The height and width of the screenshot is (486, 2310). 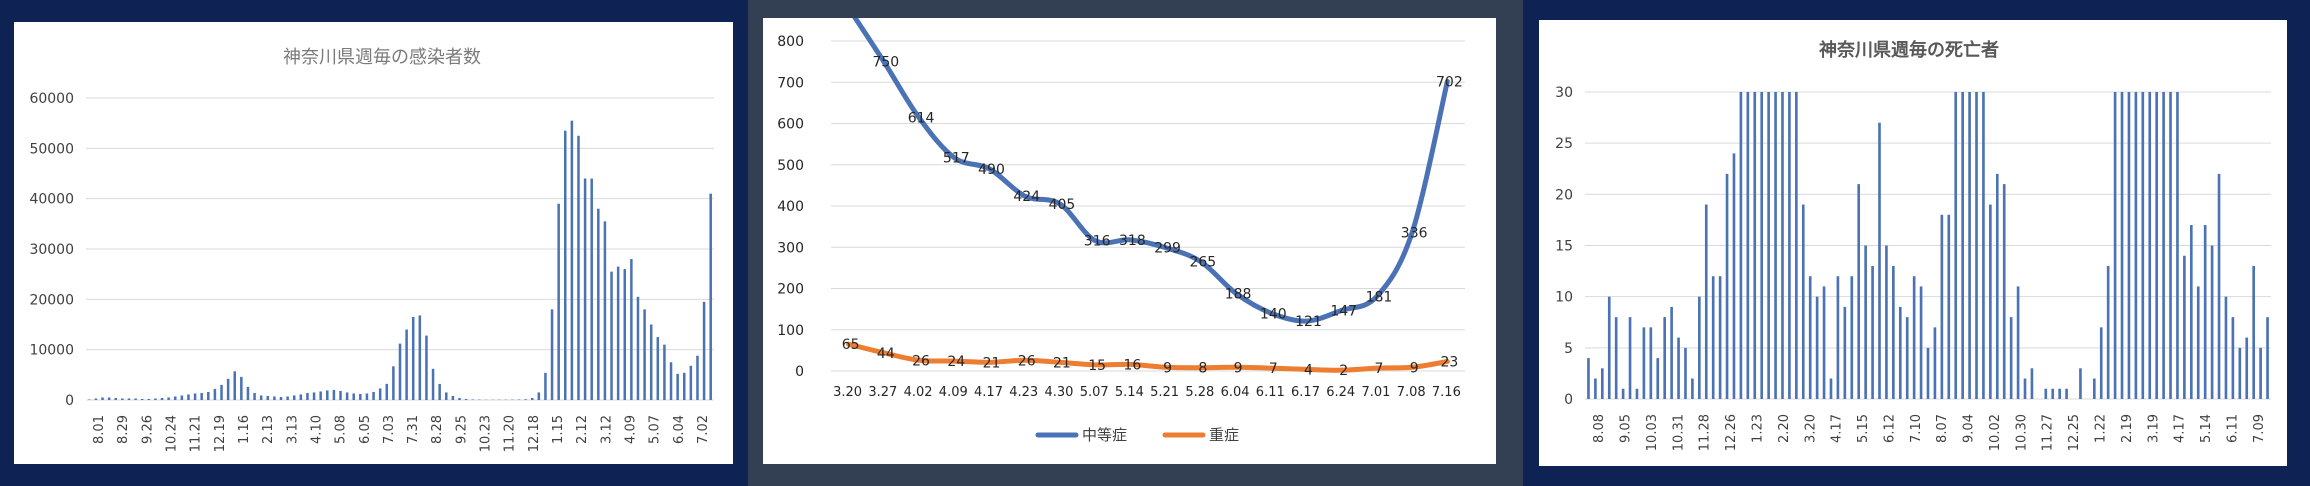 What do you see at coordinates (582, 429) in the screenshot?
I see `x-tick-label: 2.12` at bounding box center [582, 429].